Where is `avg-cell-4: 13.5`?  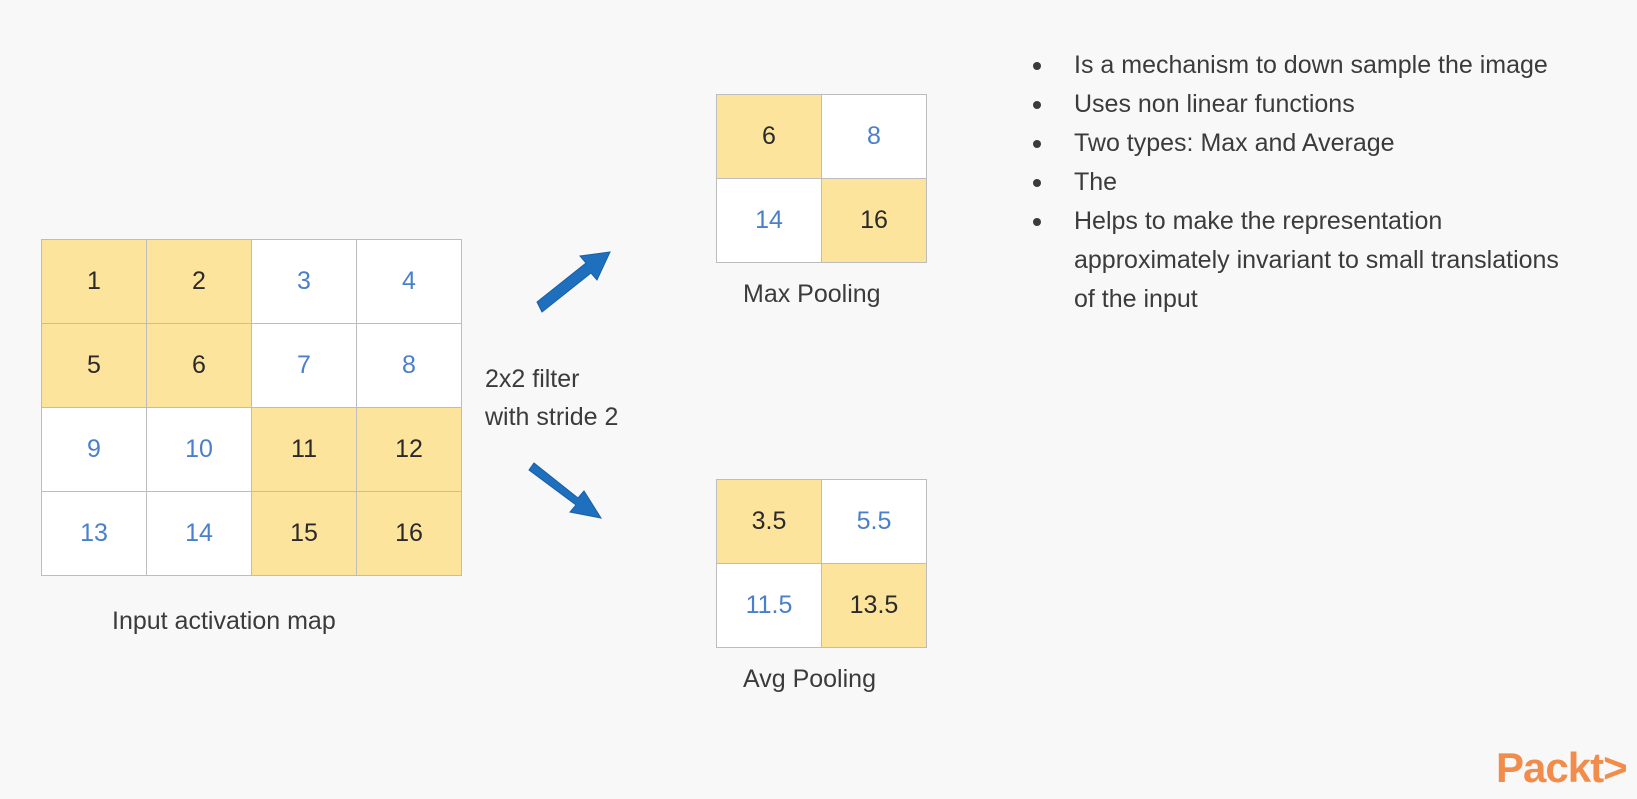 avg-cell-4: 13.5 is located at coordinates (874, 606).